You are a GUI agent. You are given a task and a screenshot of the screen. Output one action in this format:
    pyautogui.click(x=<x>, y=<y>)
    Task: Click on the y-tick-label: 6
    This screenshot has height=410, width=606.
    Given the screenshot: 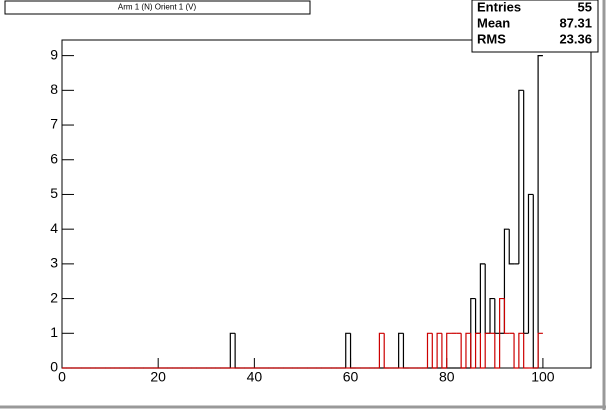 What is the action you would take?
    pyautogui.click(x=54, y=158)
    